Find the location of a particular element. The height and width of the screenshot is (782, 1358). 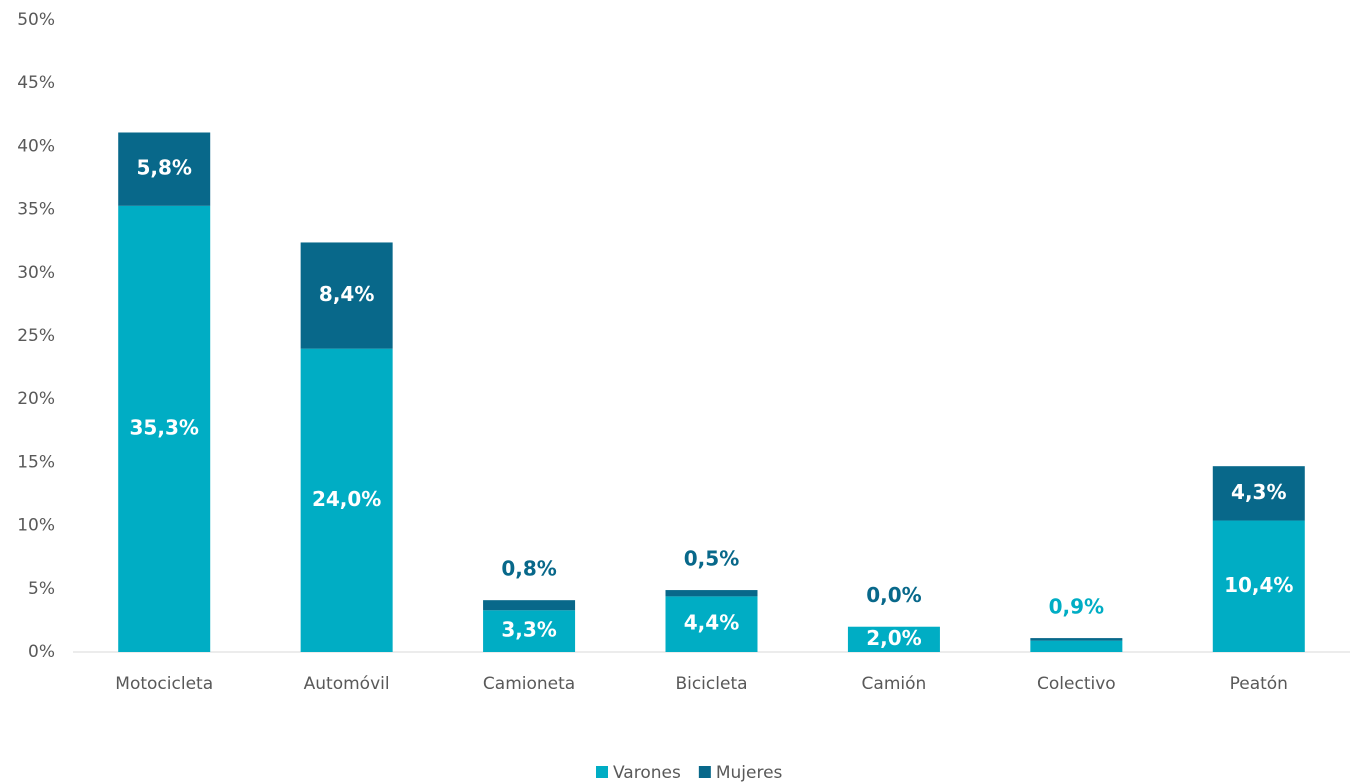

y-tick-label: 25% is located at coordinates (36, 336).